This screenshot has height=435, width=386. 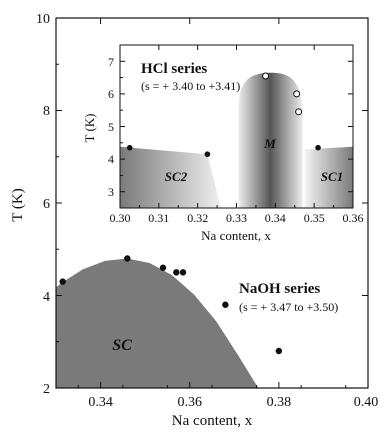 I want to click on inset-x-tick-label: 0.30, so click(x=120, y=218).